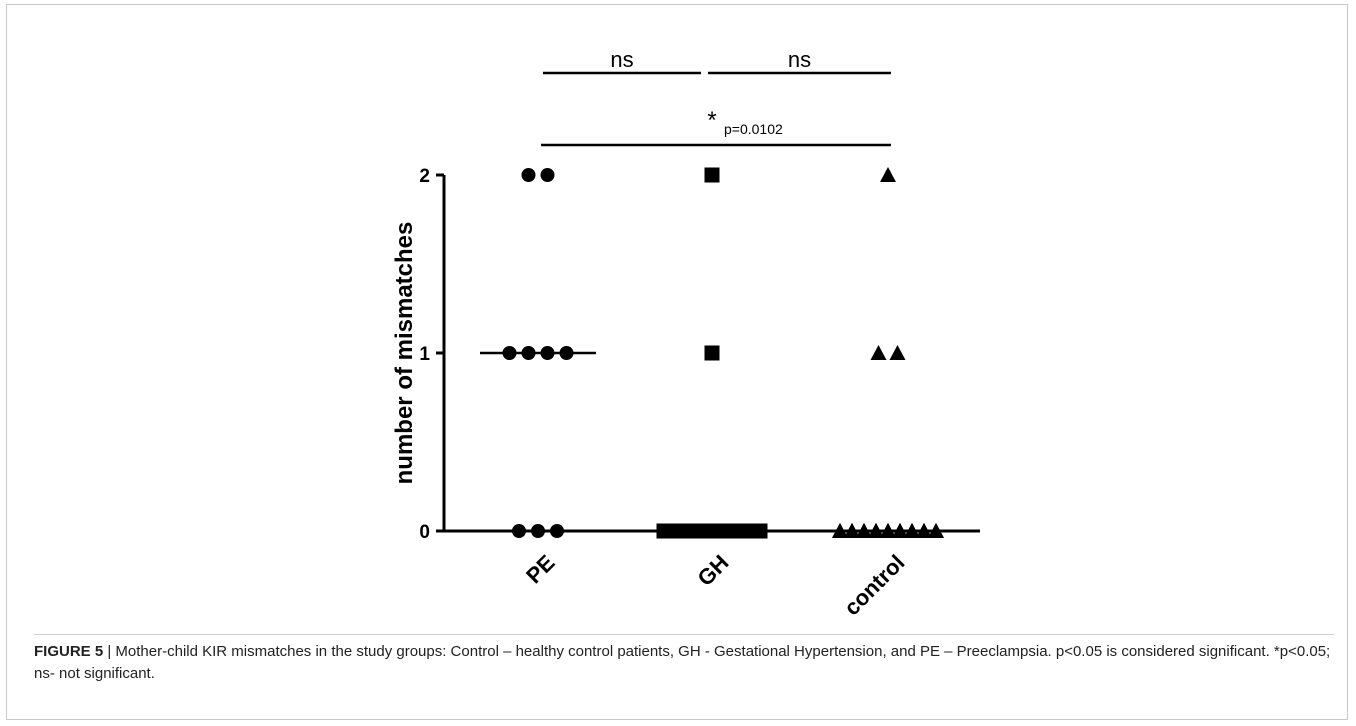 The image size is (1356, 726). What do you see at coordinates (69, 651) in the screenshot?
I see `figure-label: FIGURE 5` at bounding box center [69, 651].